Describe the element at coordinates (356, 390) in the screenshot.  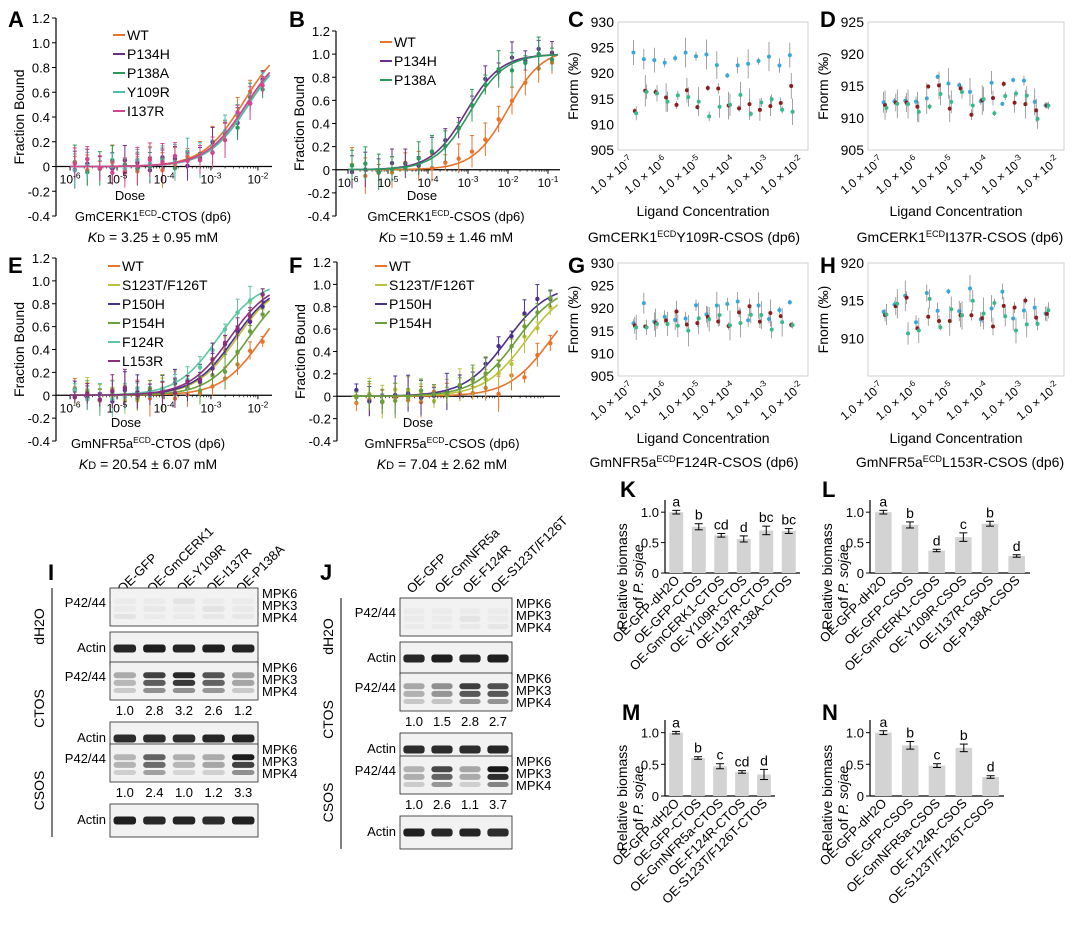
I see `data-point-P150H` at that location.